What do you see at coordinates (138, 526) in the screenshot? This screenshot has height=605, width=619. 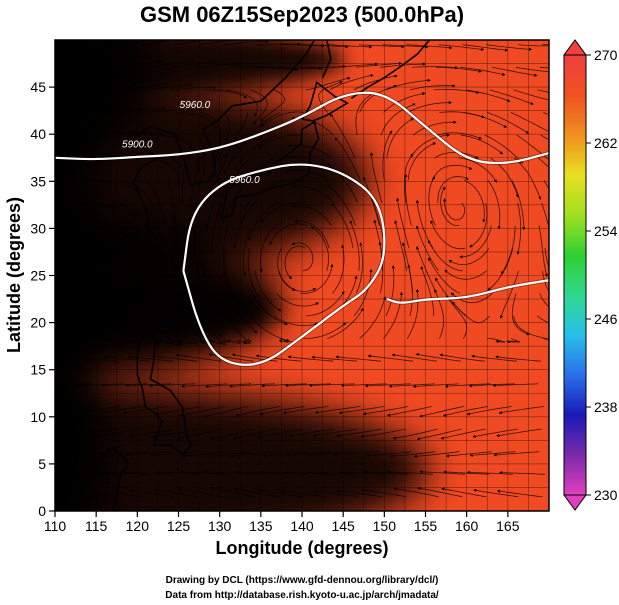 I see `x-tick-label: 120` at bounding box center [138, 526].